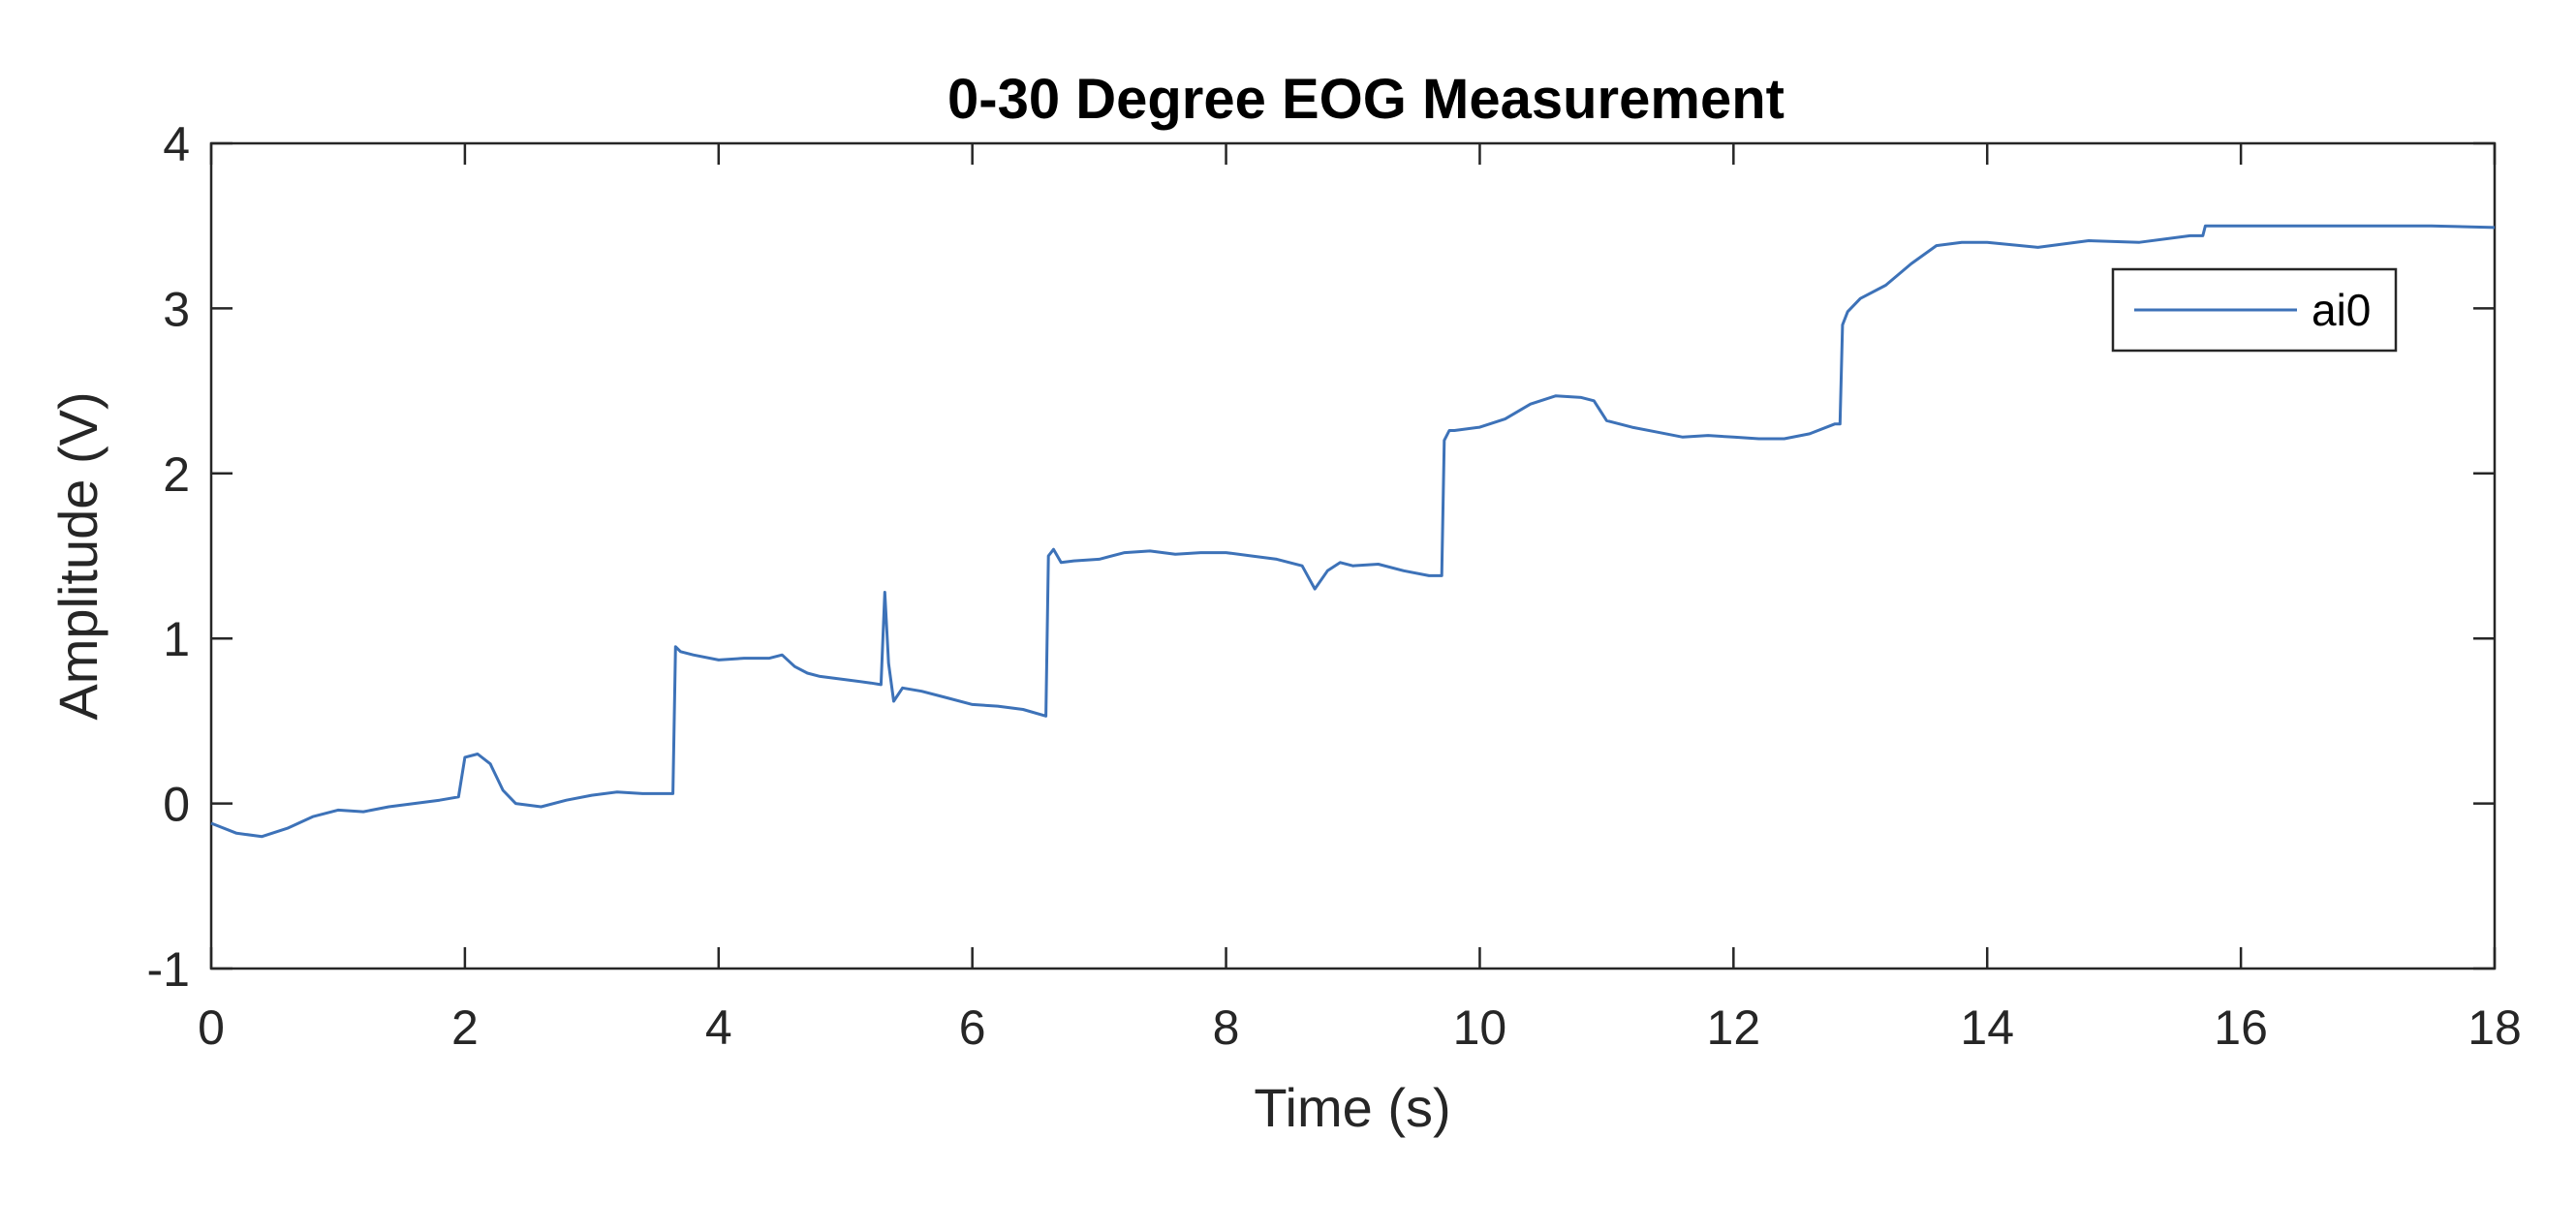 The height and width of the screenshot is (1231, 2576). What do you see at coordinates (1226, 1027) in the screenshot?
I see `x-tick-label: 8` at bounding box center [1226, 1027].